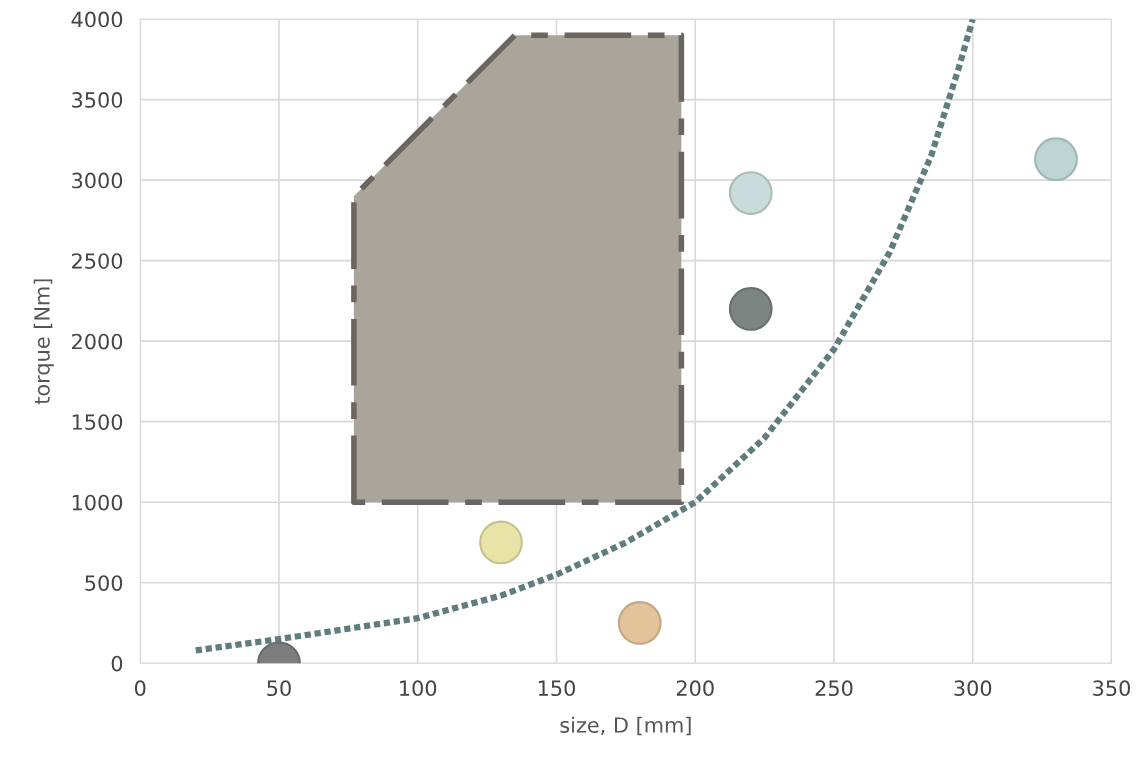 This screenshot has height=765, width=1140. What do you see at coordinates (695, 688) in the screenshot?
I see `x-tick-label: 200` at bounding box center [695, 688].